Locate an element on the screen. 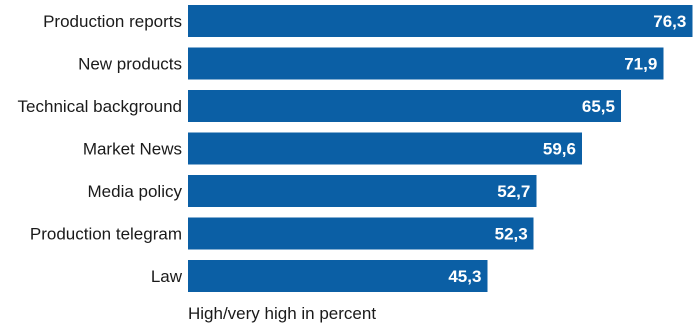  value-label: 52,3 is located at coordinates (511, 234).